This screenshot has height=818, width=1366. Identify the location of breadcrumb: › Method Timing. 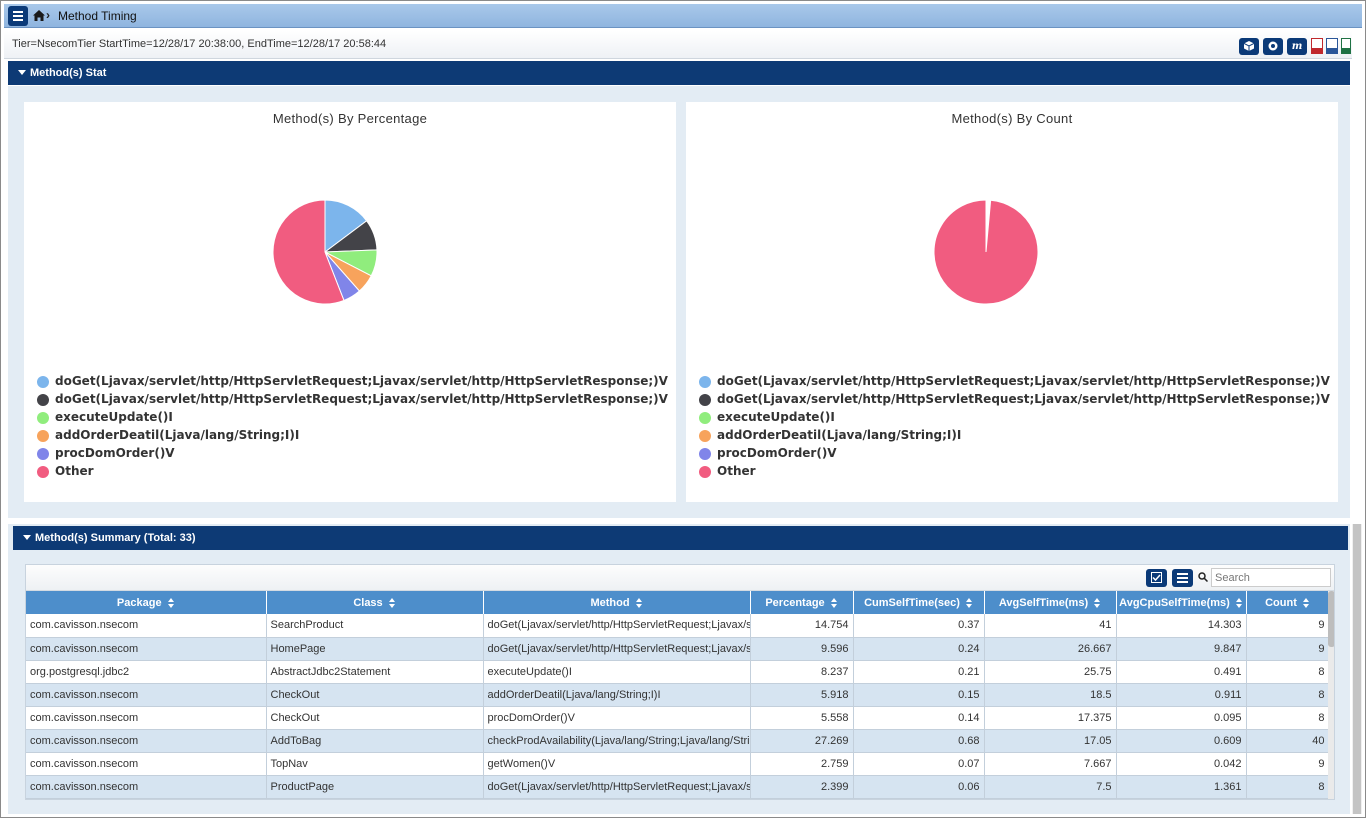
(683, 16).